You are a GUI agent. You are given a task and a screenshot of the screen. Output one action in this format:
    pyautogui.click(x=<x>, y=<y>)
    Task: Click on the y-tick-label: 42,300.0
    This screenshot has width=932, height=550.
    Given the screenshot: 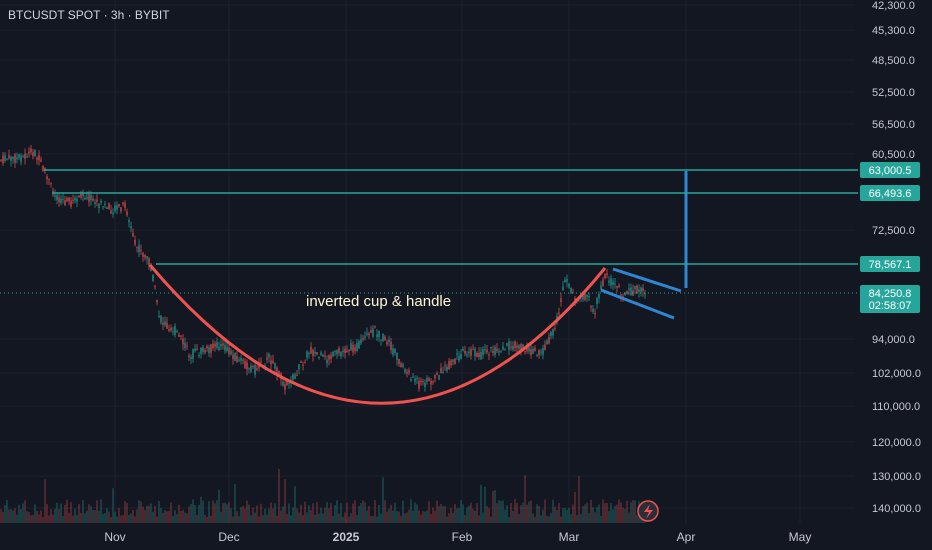 What is the action you would take?
    pyautogui.click(x=893, y=6)
    